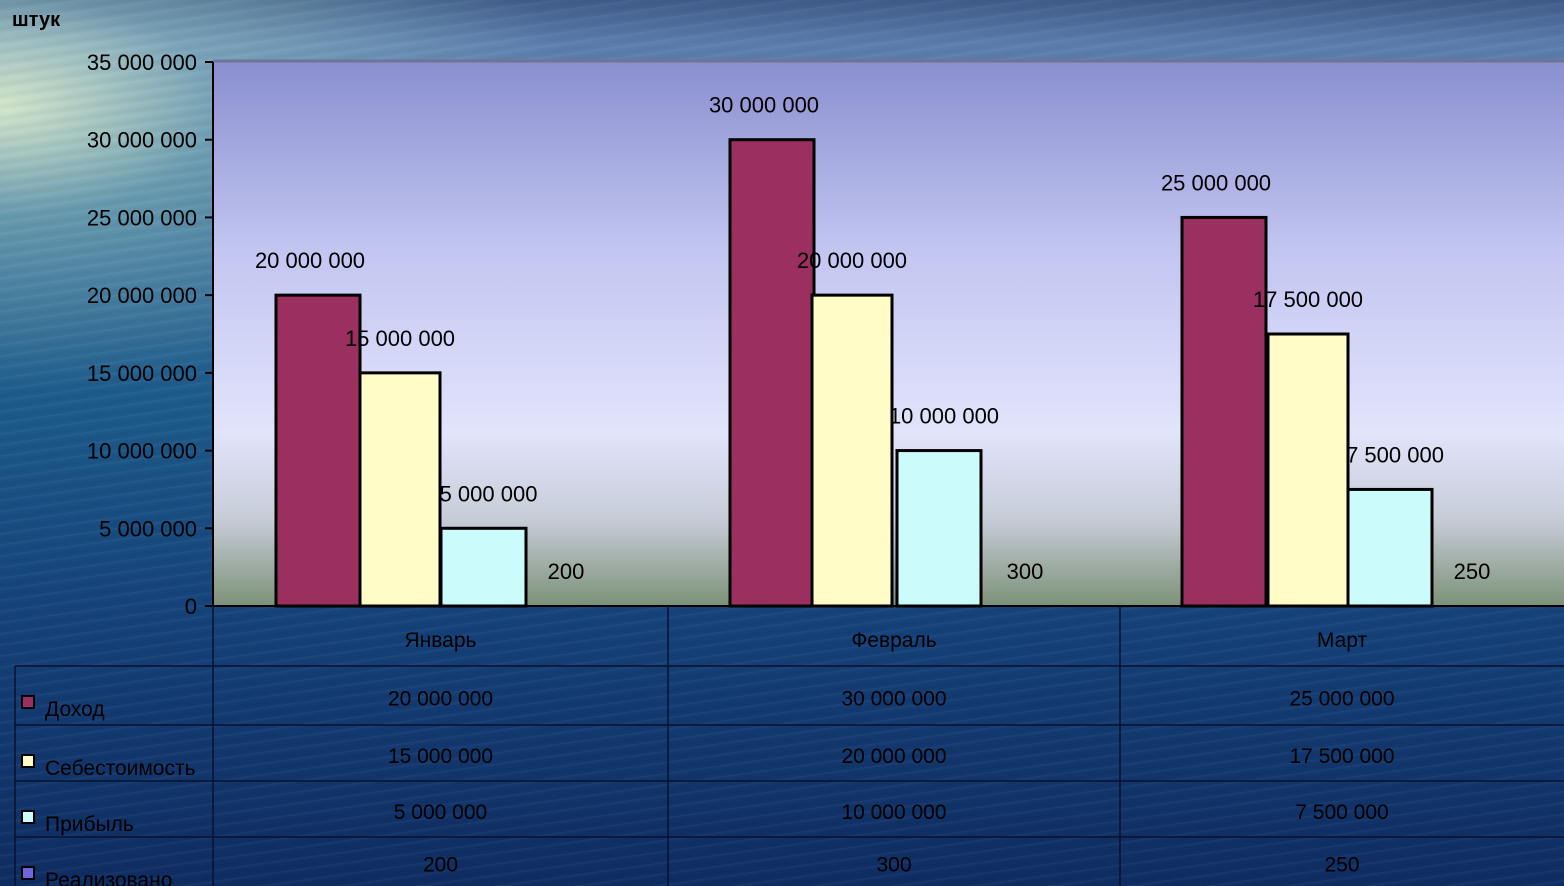 This screenshot has width=1564, height=886. Describe the element at coordinates (75, 709) in the screenshot. I see `table-series-name: Доход` at that location.